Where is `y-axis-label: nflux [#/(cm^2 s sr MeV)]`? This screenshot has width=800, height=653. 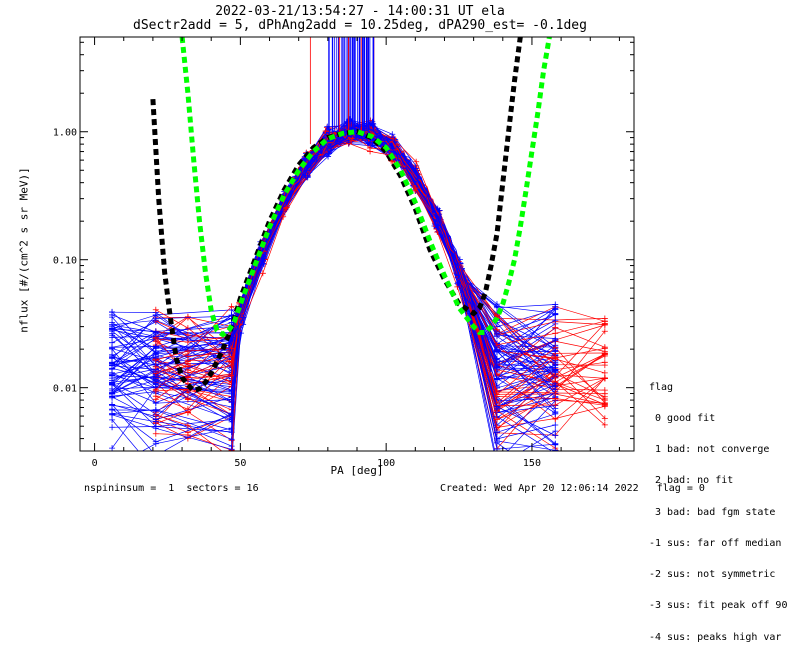
y-axis-label: nflux [#/(cm^2 s sr MeV)] is located at coordinates (24, 250).